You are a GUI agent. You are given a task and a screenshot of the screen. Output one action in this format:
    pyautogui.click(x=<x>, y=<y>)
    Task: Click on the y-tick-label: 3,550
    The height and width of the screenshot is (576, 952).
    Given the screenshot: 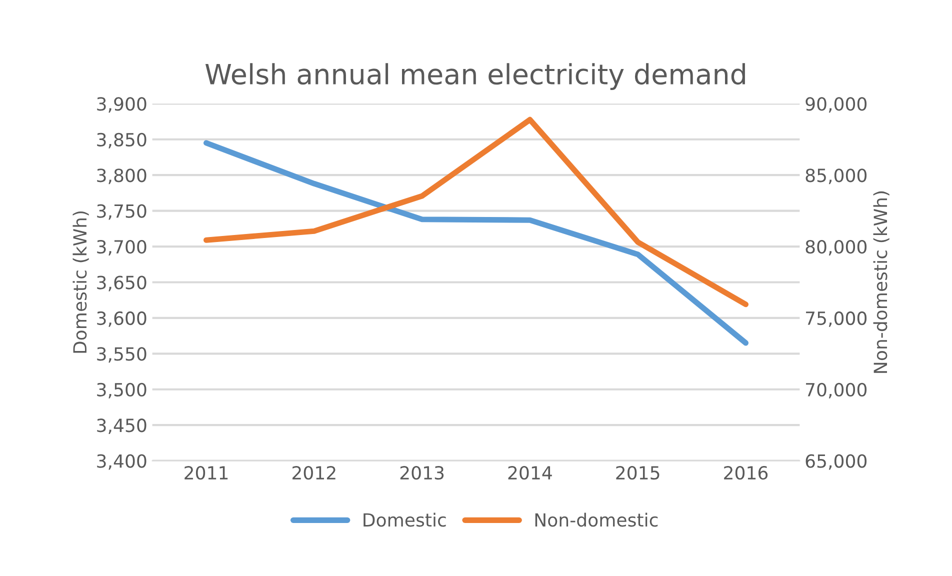 What is the action you would take?
    pyautogui.click(x=121, y=355)
    